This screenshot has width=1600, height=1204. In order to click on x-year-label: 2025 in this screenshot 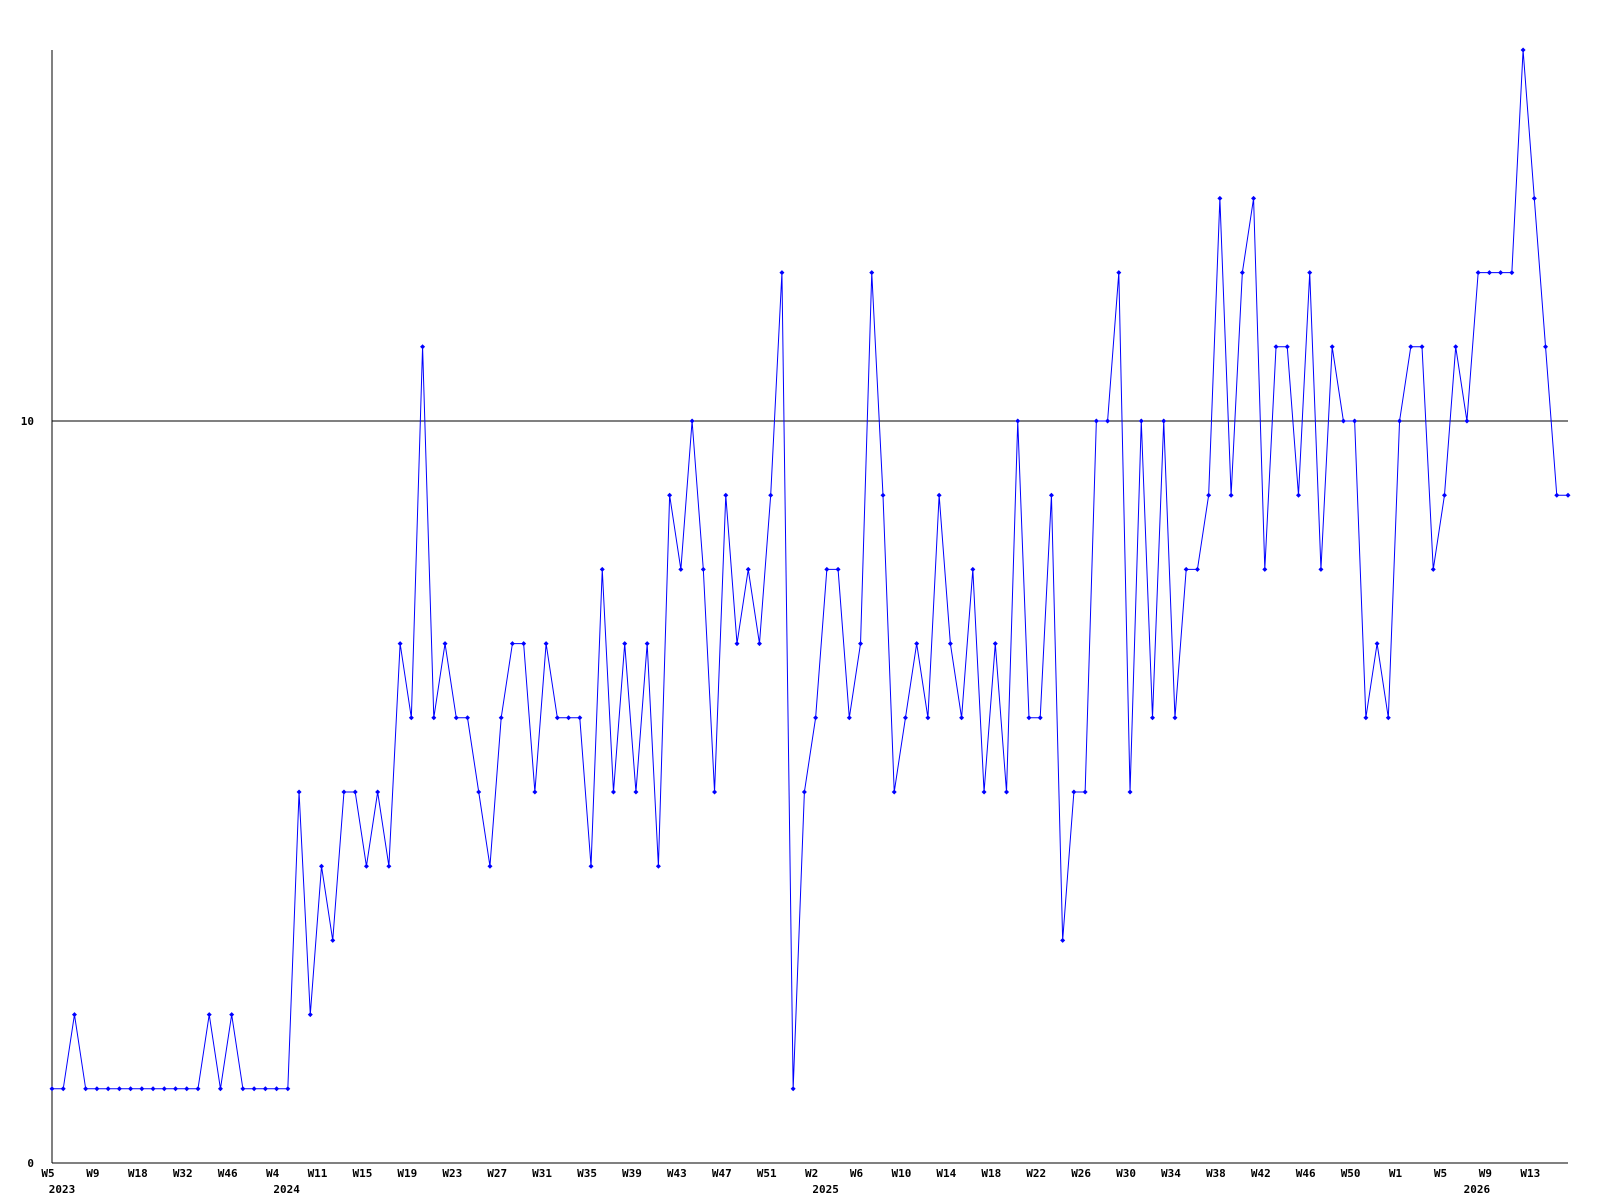, I will do `click(825, 1189)`.